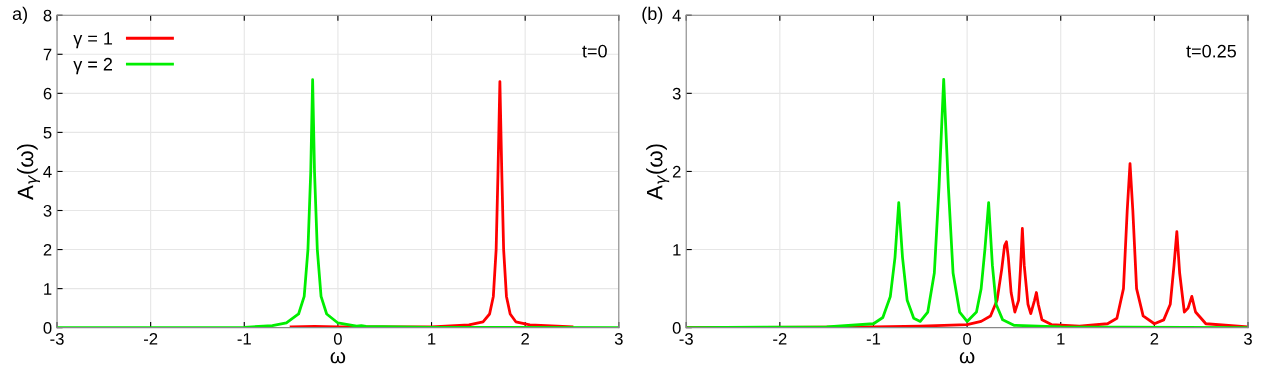 The width and height of the screenshot is (1267, 381). I want to click on y-tick-label: 8, so click(47, 15).